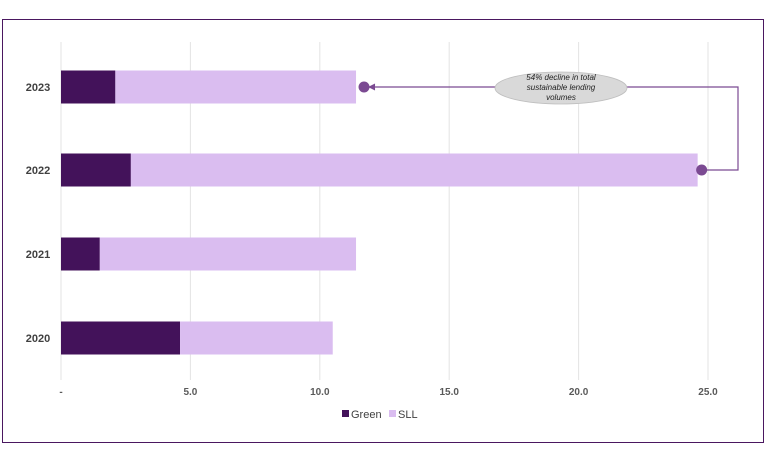 This screenshot has height=471, width=768. Describe the element at coordinates (372, 87) in the screenshot. I see `annotation-arrowhead` at that location.